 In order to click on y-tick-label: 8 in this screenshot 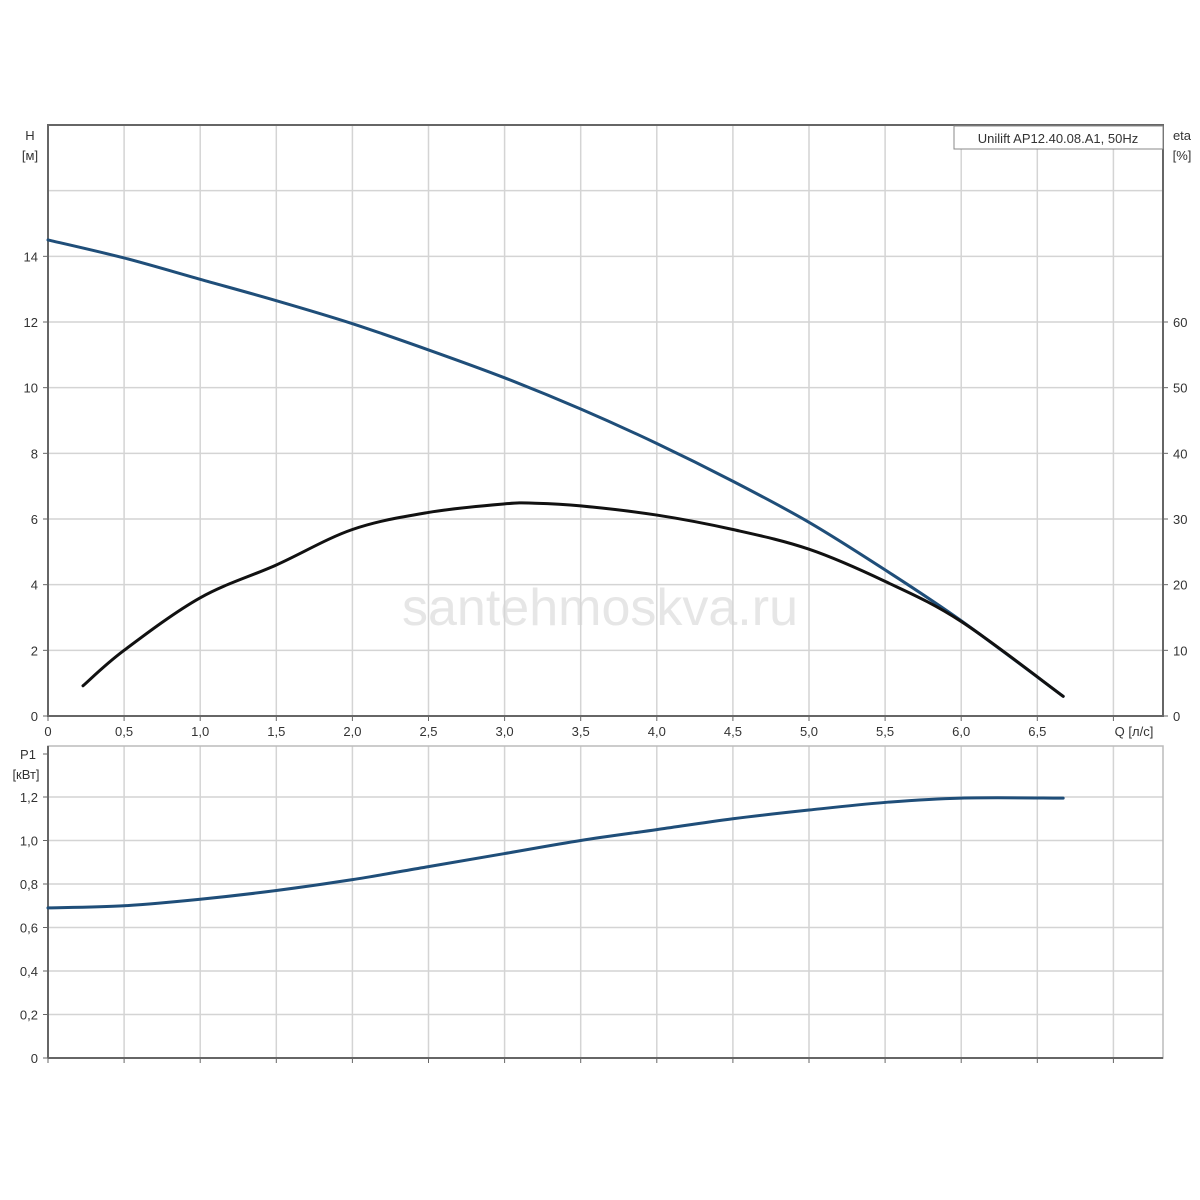, I will do `click(34, 453)`.